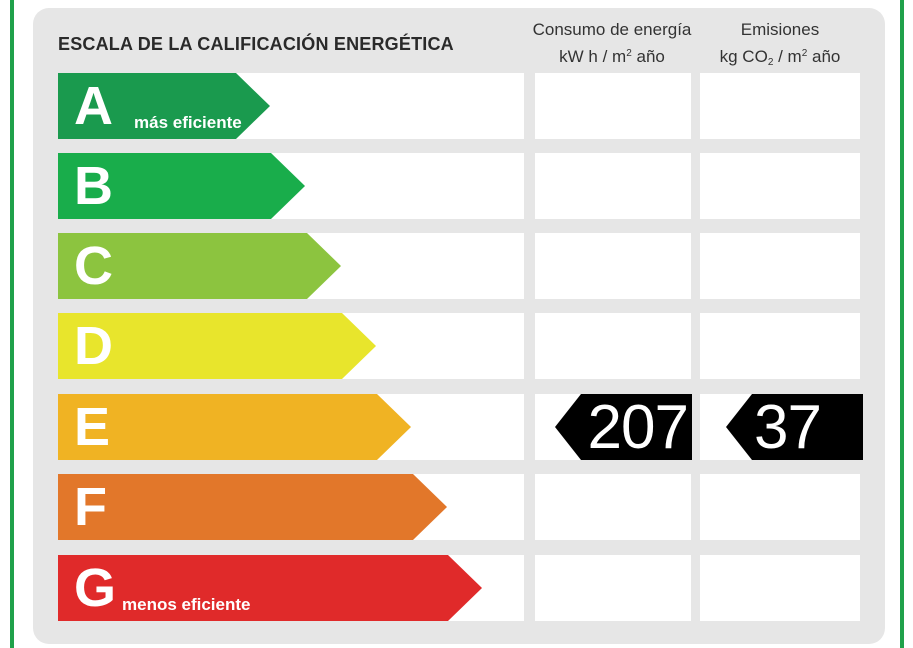 This screenshot has height=648, width=913. I want to click on grade-row-g: G menos eficiente, so click(456, 588).